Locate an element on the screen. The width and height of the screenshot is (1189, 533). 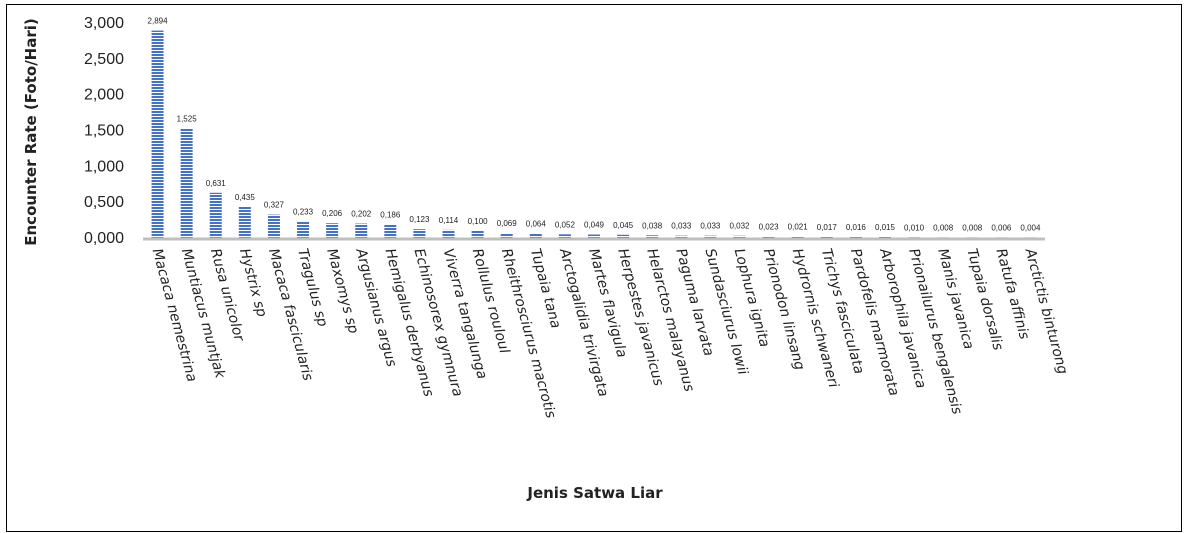
x-tick-label: Hystrix sp is located at coordinates (253, 283).